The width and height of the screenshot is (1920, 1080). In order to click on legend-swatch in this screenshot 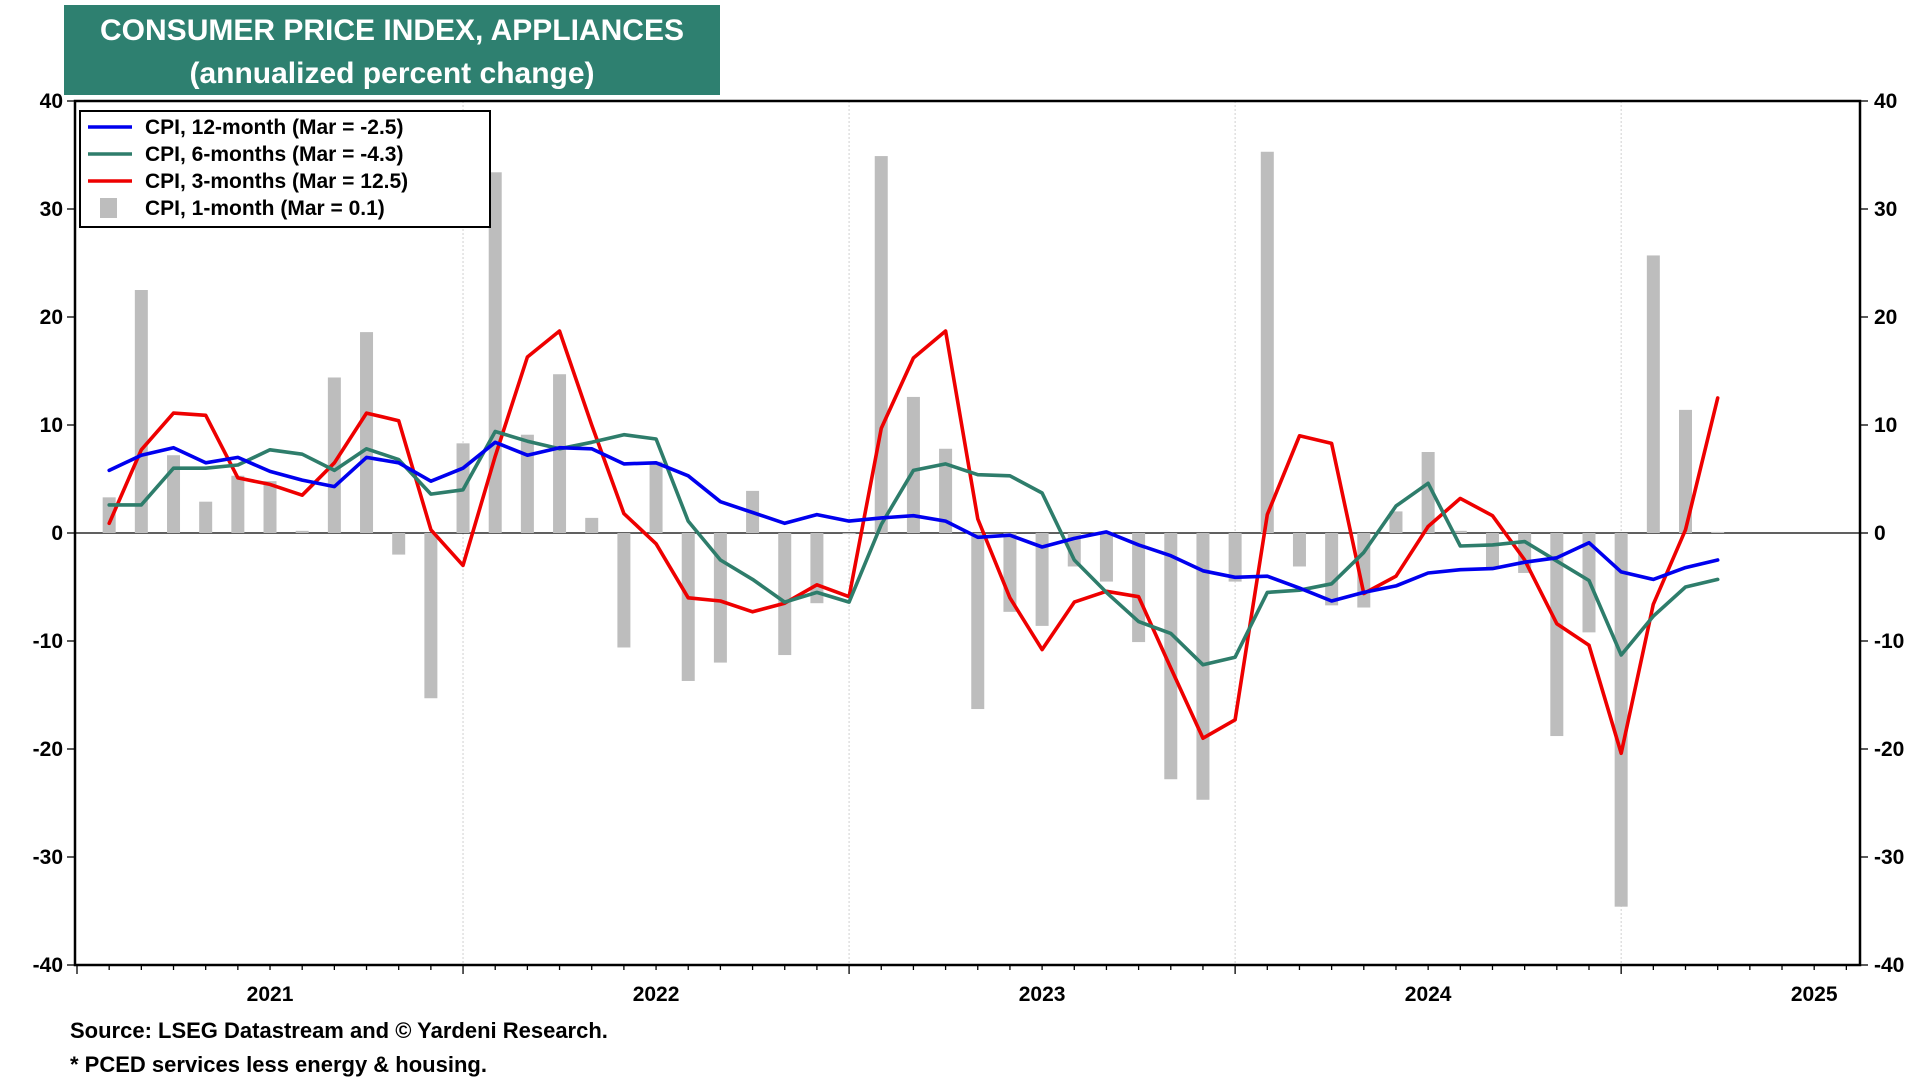, I will do `click(108, 208)`.